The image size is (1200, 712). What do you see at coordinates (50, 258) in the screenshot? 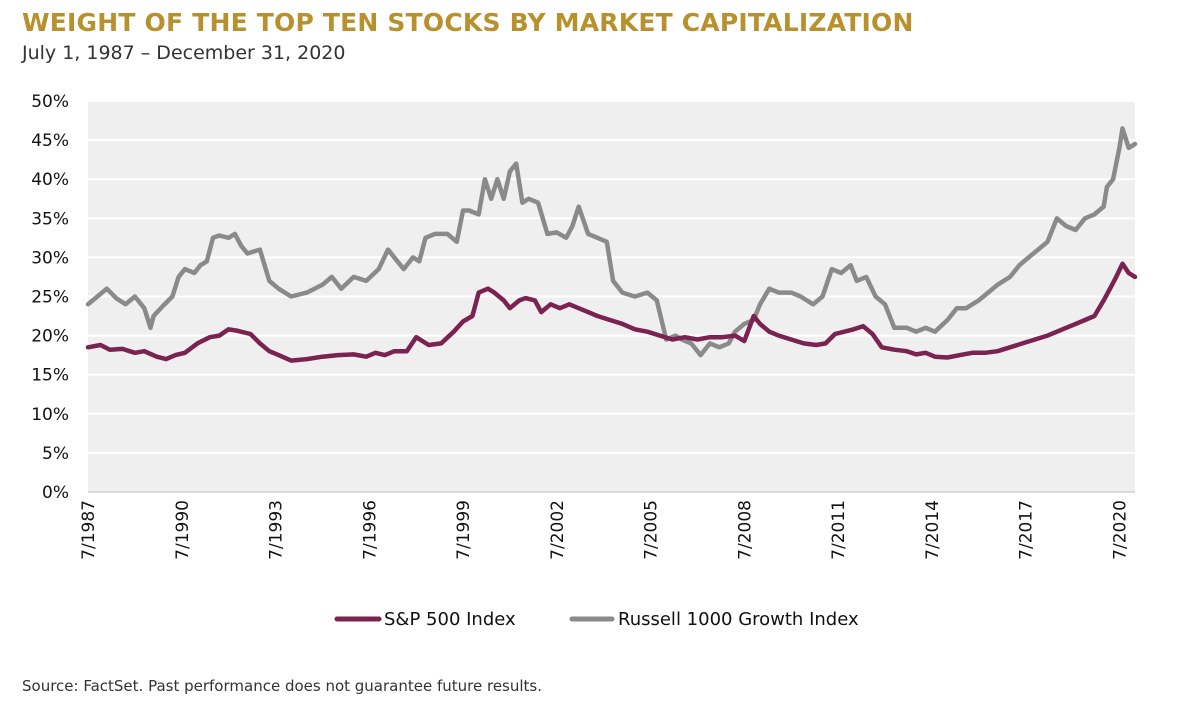
I see `y-tick-label: 30%` at bounding box center [50, 258].